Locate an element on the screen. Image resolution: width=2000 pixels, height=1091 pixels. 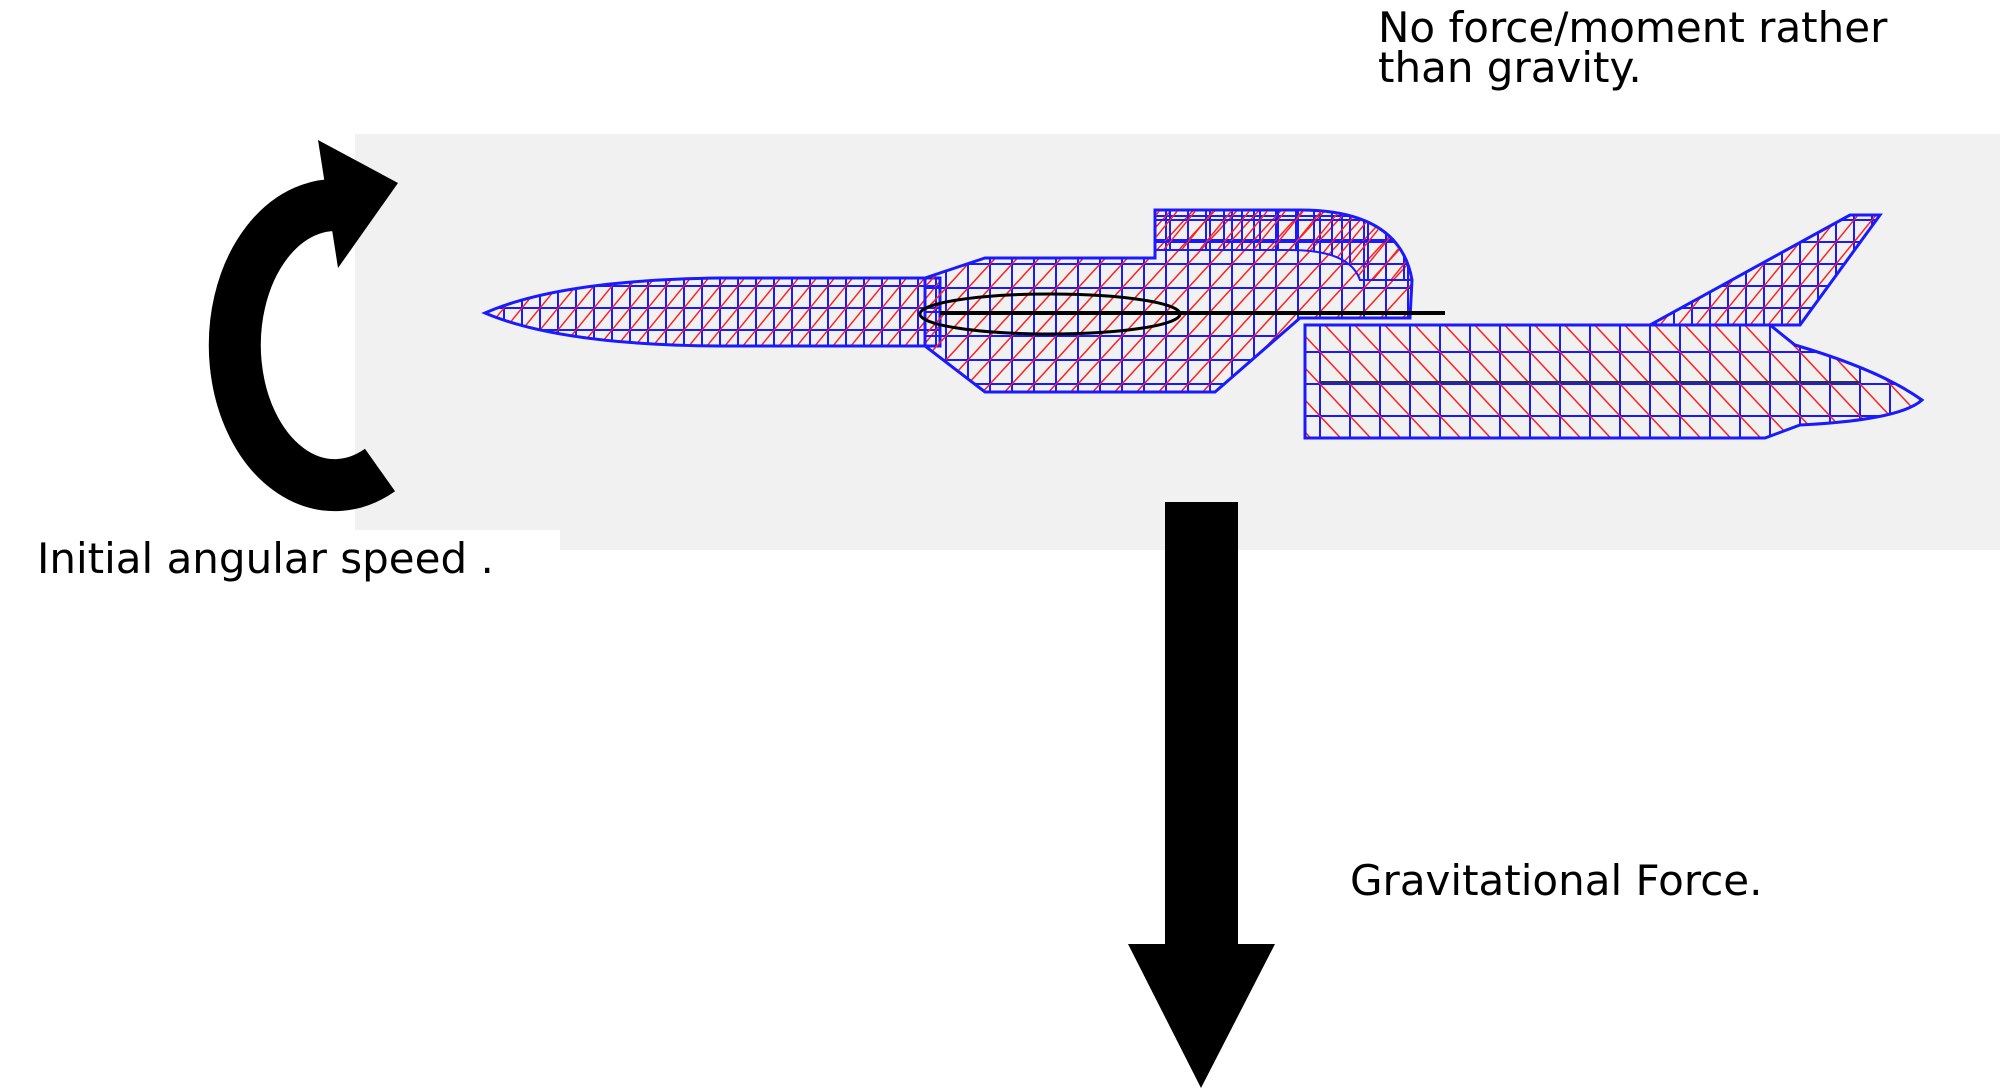
dorsal-fairing is located at coordinates (1284, 245).